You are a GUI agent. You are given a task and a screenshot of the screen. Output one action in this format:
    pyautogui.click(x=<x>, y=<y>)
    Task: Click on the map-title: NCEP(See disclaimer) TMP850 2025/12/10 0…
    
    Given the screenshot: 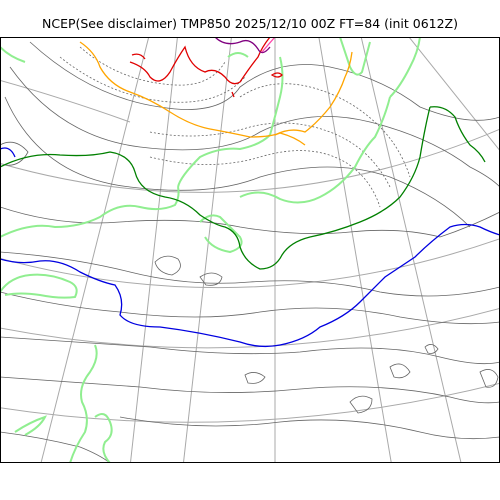 What is the action you would take?
    pyautogui.click(x=249, y=23)
    